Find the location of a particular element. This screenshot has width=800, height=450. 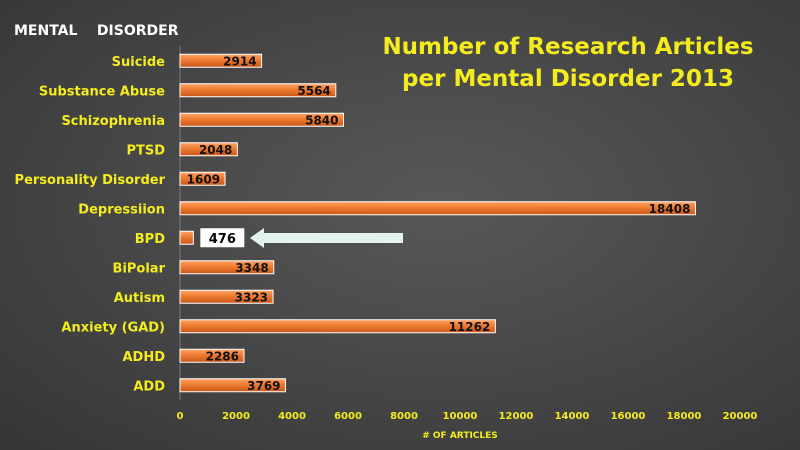

data-label-bpd: 476 is located at coordinates (222, 239).